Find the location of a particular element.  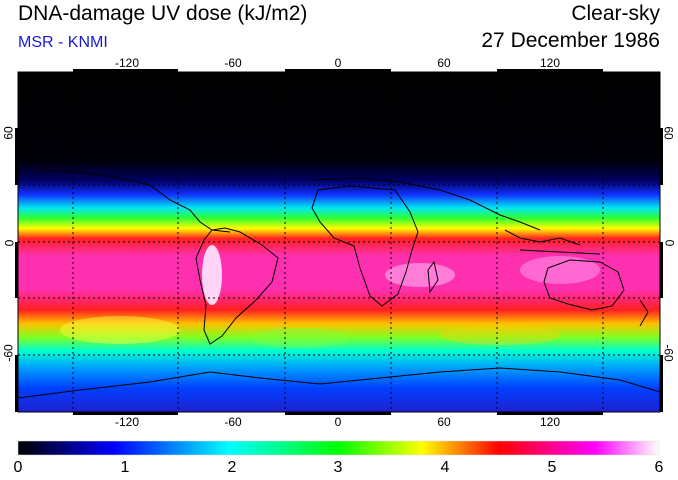

madagascar-coast is located at coordinates (433, 277).